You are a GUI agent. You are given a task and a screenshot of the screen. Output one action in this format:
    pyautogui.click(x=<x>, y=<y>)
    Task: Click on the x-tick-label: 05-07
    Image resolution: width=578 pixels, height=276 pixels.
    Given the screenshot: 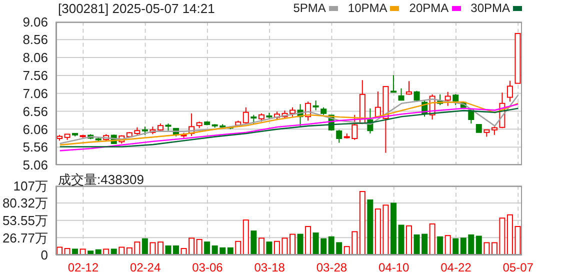 What is the action you would take?
    pyautogui.click(x=518, y=267)
    